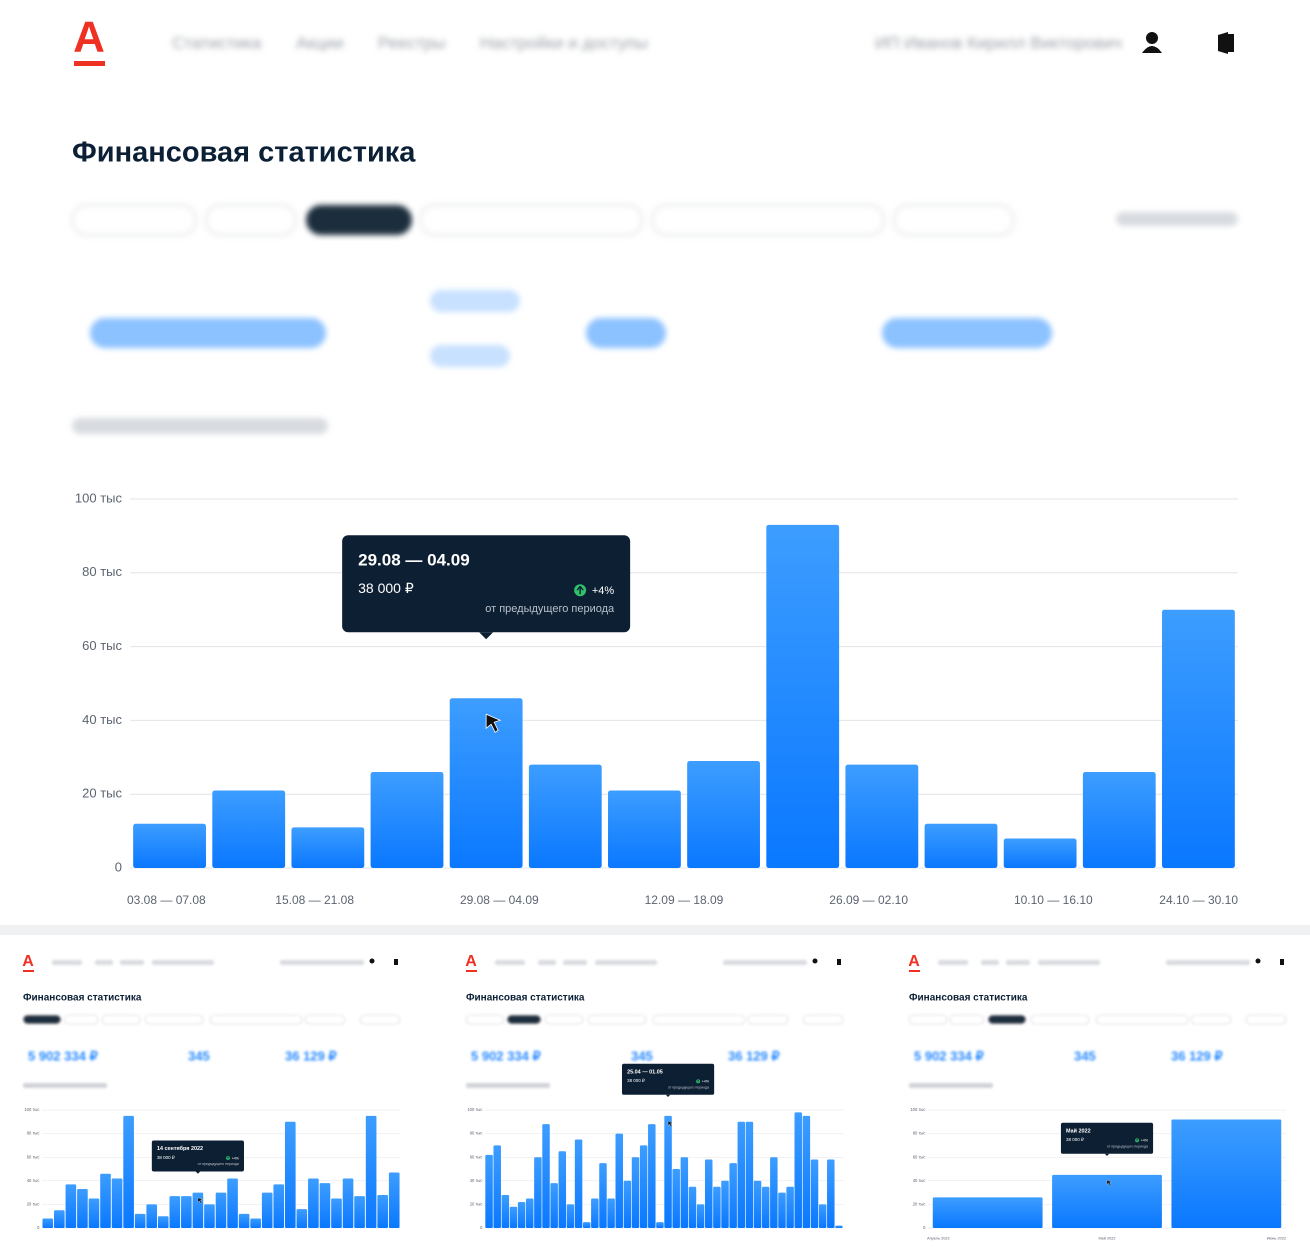 The height and width of the screenshot is (1256, 1310). Describe the element at coordinates (603, 591) in the screenshot. I see `tooltip-change: +4%` at that location.